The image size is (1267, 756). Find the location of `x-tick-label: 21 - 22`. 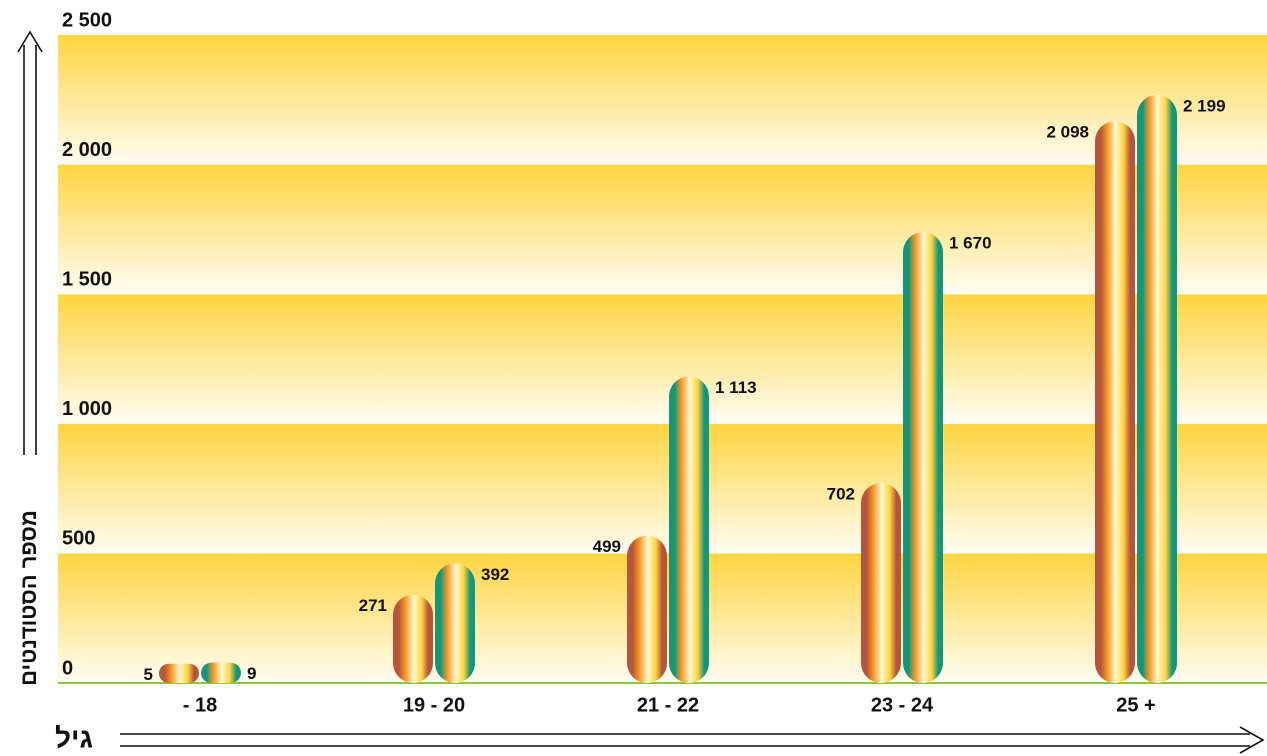

x-tick-label: 21 - 22 is located at coordinates (668, 705).